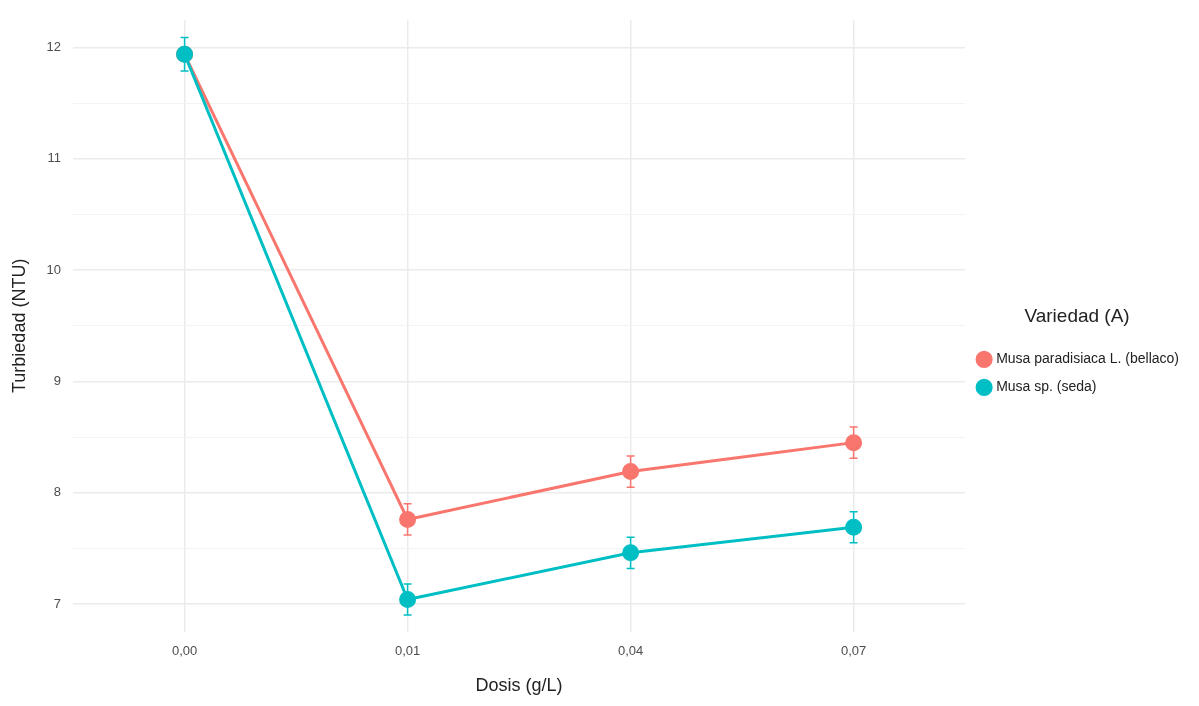  What do you see at coordinates (18, 325) in the screenshot?
I see `y-axis-title: Turbiedad (NTU)` at bounding box center [18, 325].